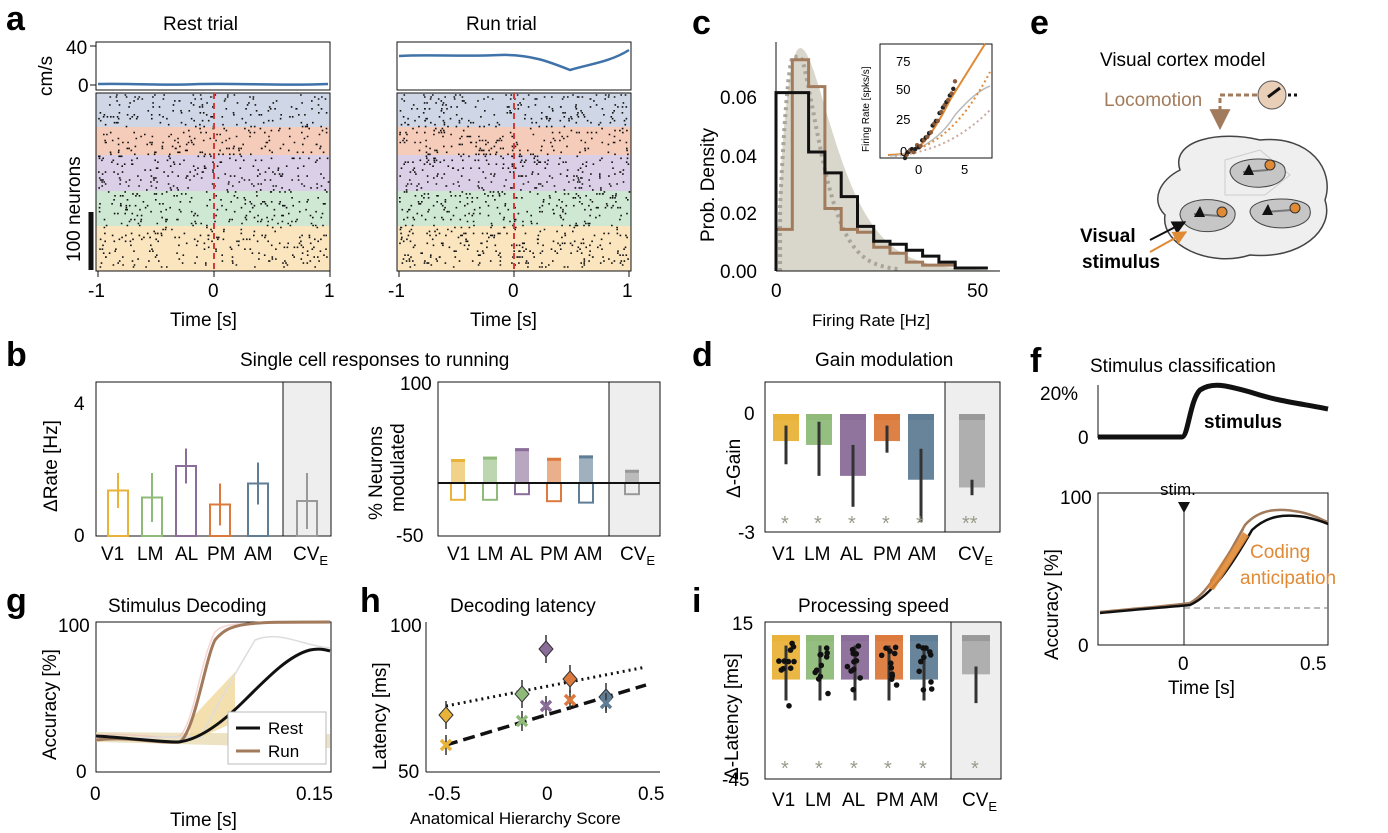  What do you see at coordinates (213, 291) in the screenshot?
I see `rest-xtick-0: 0` at bounding box center [213, 291].